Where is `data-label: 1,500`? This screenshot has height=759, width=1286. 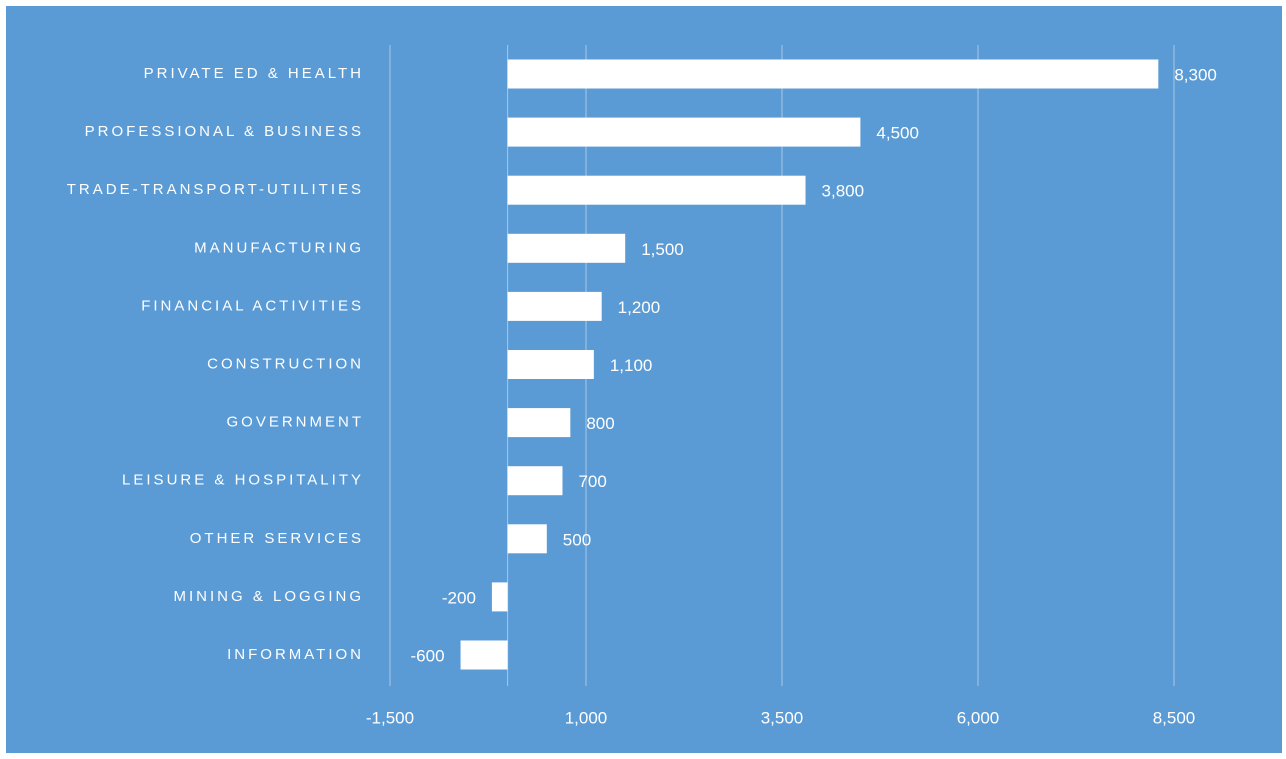 data-label: 1,500 is located at coordinates (662, 249).